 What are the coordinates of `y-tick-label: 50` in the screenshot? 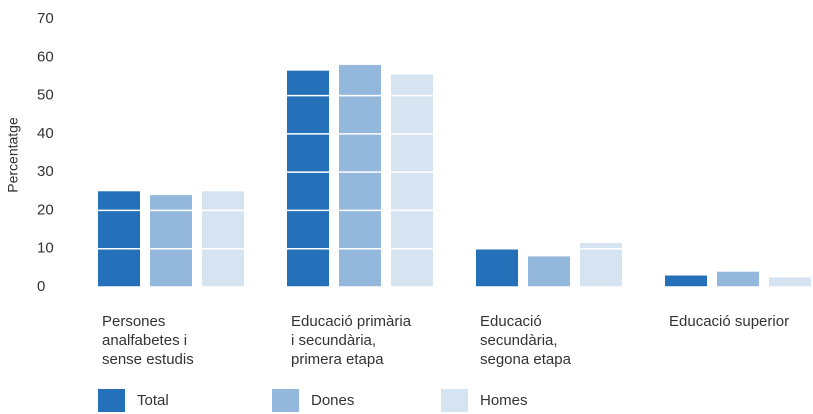 It's located at (45, 95).